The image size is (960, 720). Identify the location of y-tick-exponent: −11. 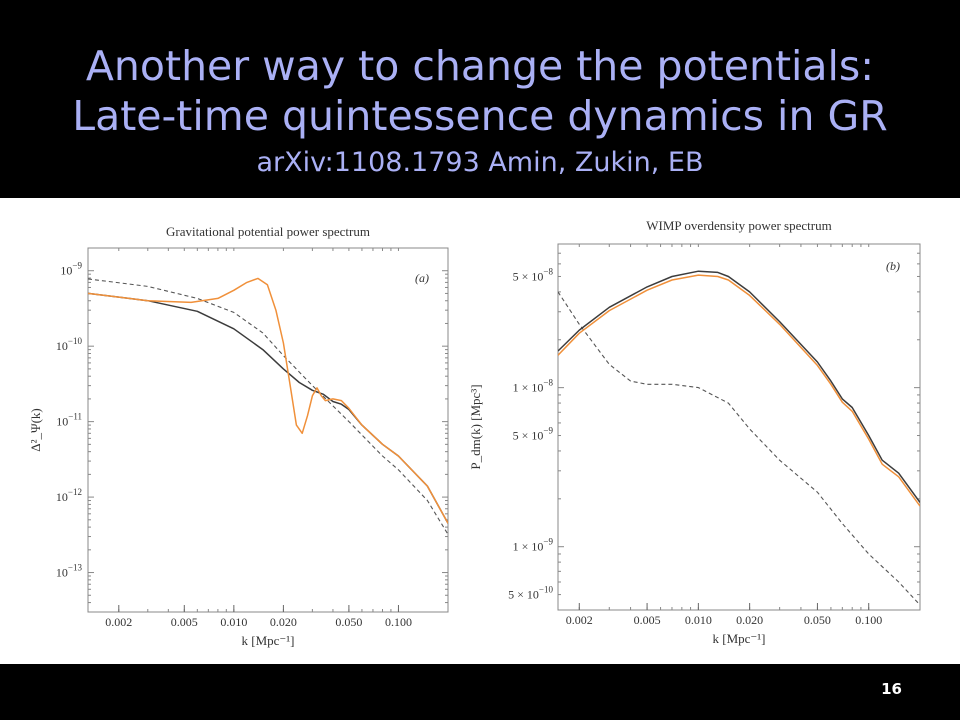
(75, 417).